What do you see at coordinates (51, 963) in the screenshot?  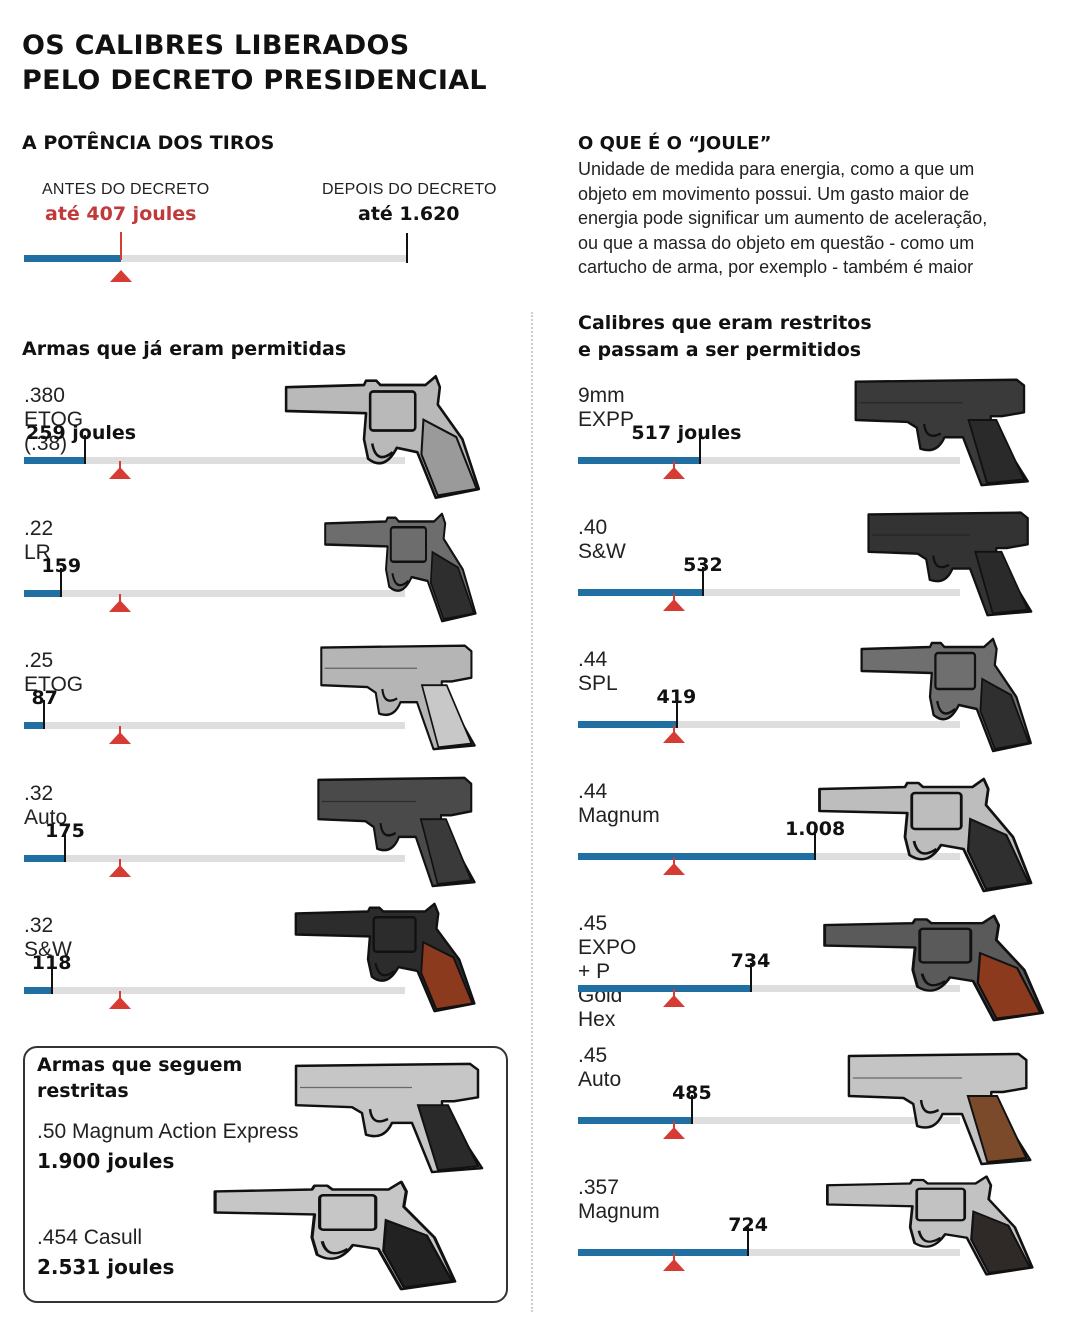 I see `calibre-joules: 118` at bounding box center [51, 963].